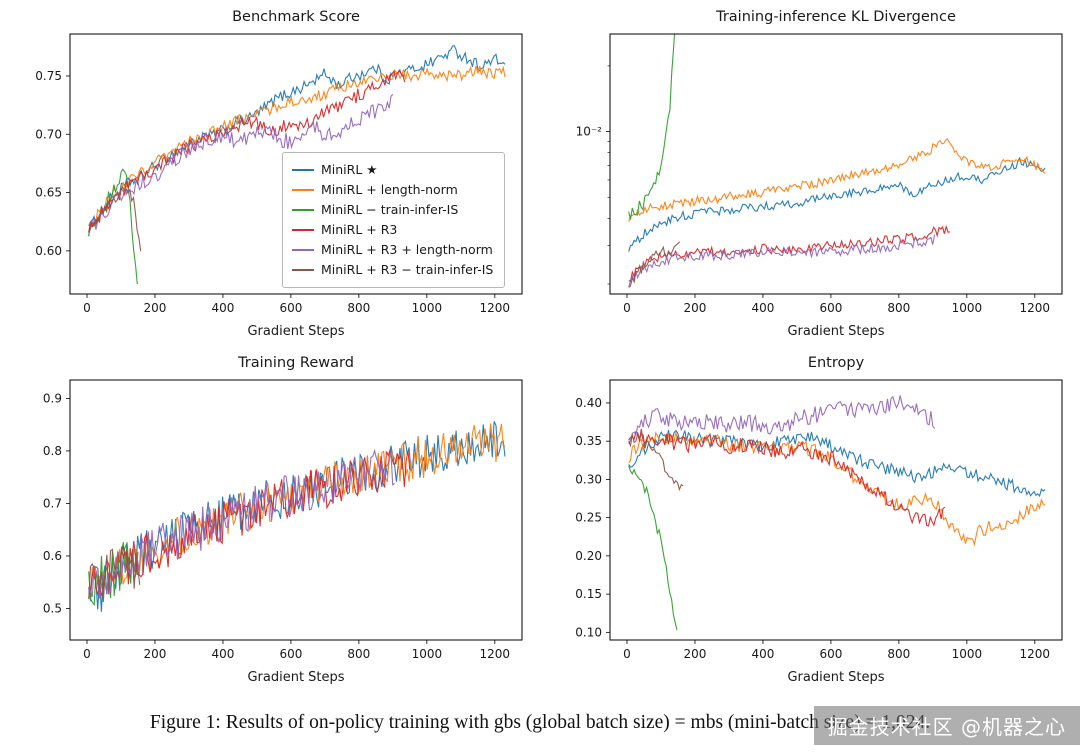  What do you see at coordinates (588, 594) in the screenshot?
I see `svg-text: 0.15` at bounding box center [588, 594].